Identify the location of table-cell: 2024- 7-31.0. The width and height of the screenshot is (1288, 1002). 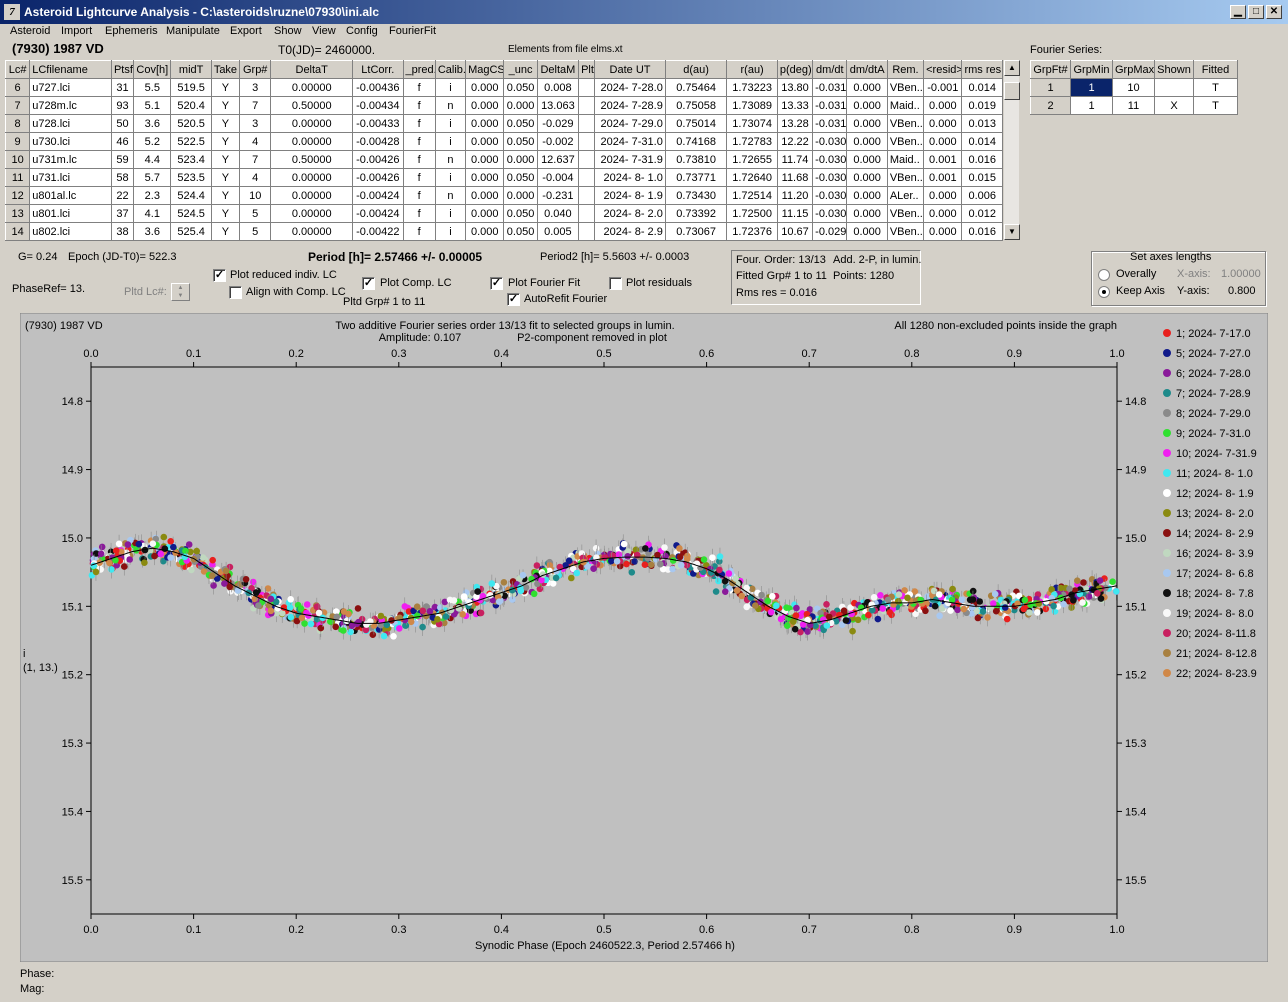
(630, 141).